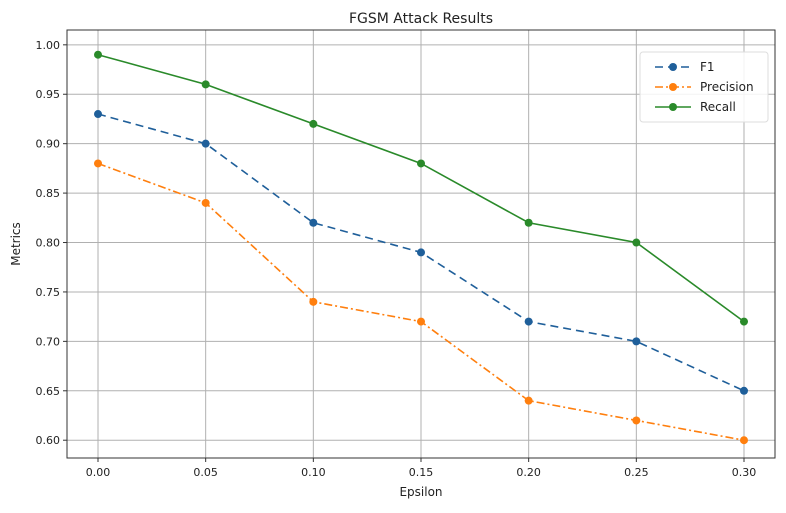 The height and width of the screenshot is (513, 786). Describe the element at coordinates (718, 107) in the screenshot. I see `legend-label: Recall` at that location.